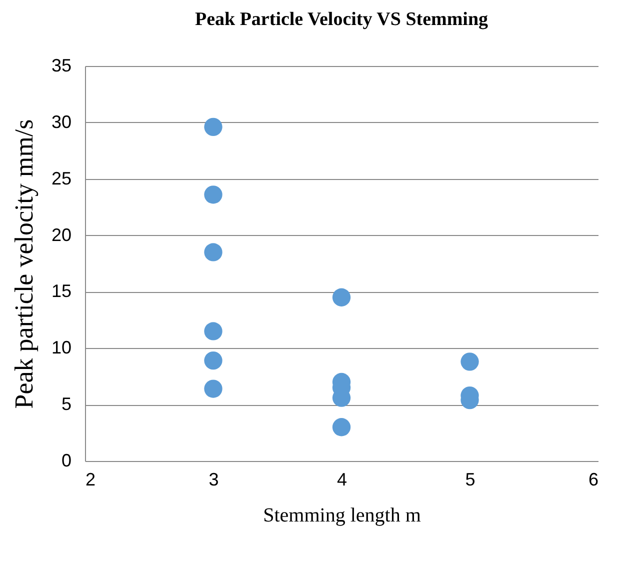 Image resolution: width=629 pixels, height=562 pixels. Describe the element at coordinates (342, 480) in the screenshot. I see `x-tick-label: 4` at that location.